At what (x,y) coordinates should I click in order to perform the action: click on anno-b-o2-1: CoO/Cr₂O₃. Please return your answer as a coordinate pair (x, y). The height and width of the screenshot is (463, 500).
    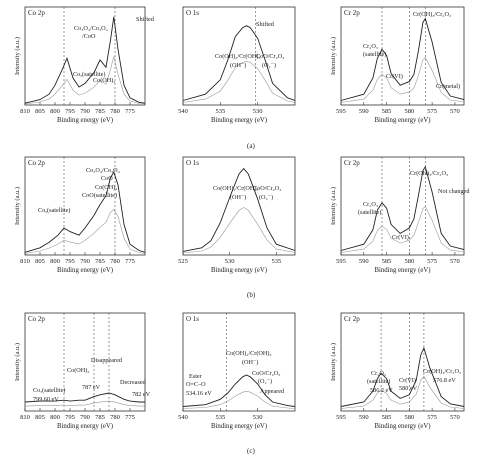
    Looking at the image, I should click on (267, 188).